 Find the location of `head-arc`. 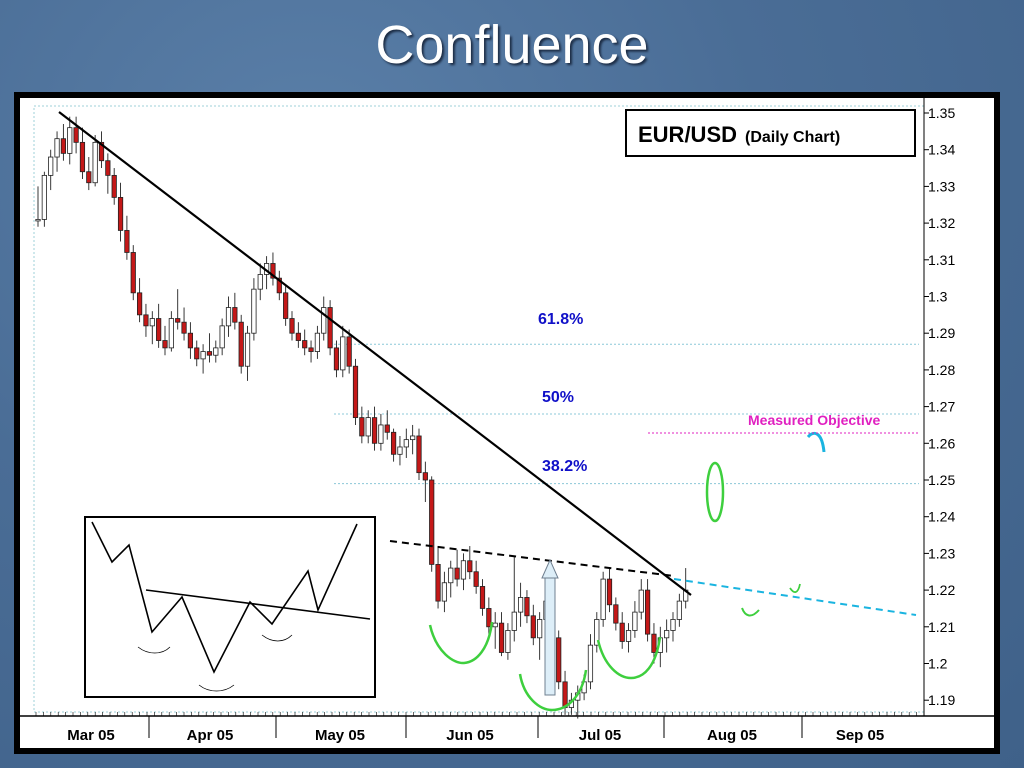

head-arc is located at coordinates (553, 690).